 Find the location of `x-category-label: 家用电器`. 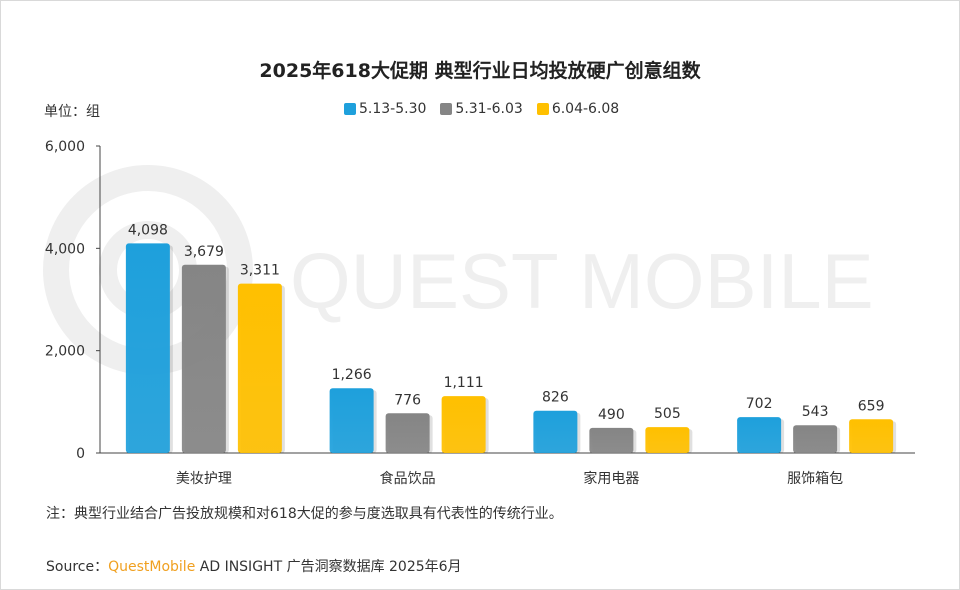

x-category-label: 家用电器 is located at coordinates (611, 478).